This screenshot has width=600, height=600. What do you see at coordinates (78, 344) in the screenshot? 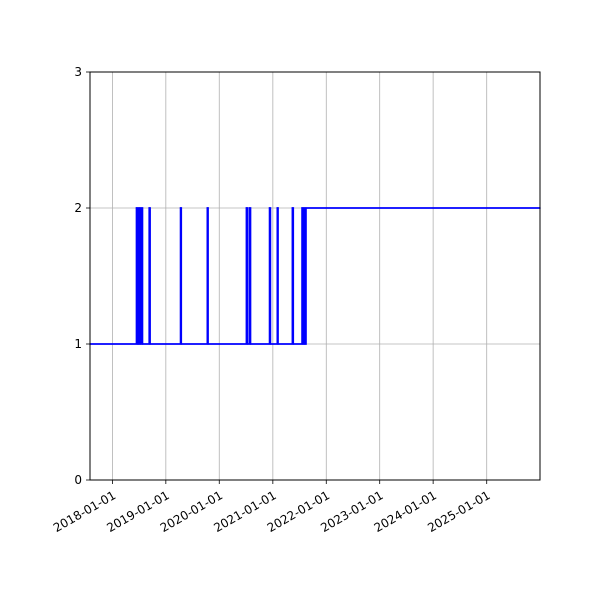
I see `y-tick-label: 1` at bounding box center [78, 344].